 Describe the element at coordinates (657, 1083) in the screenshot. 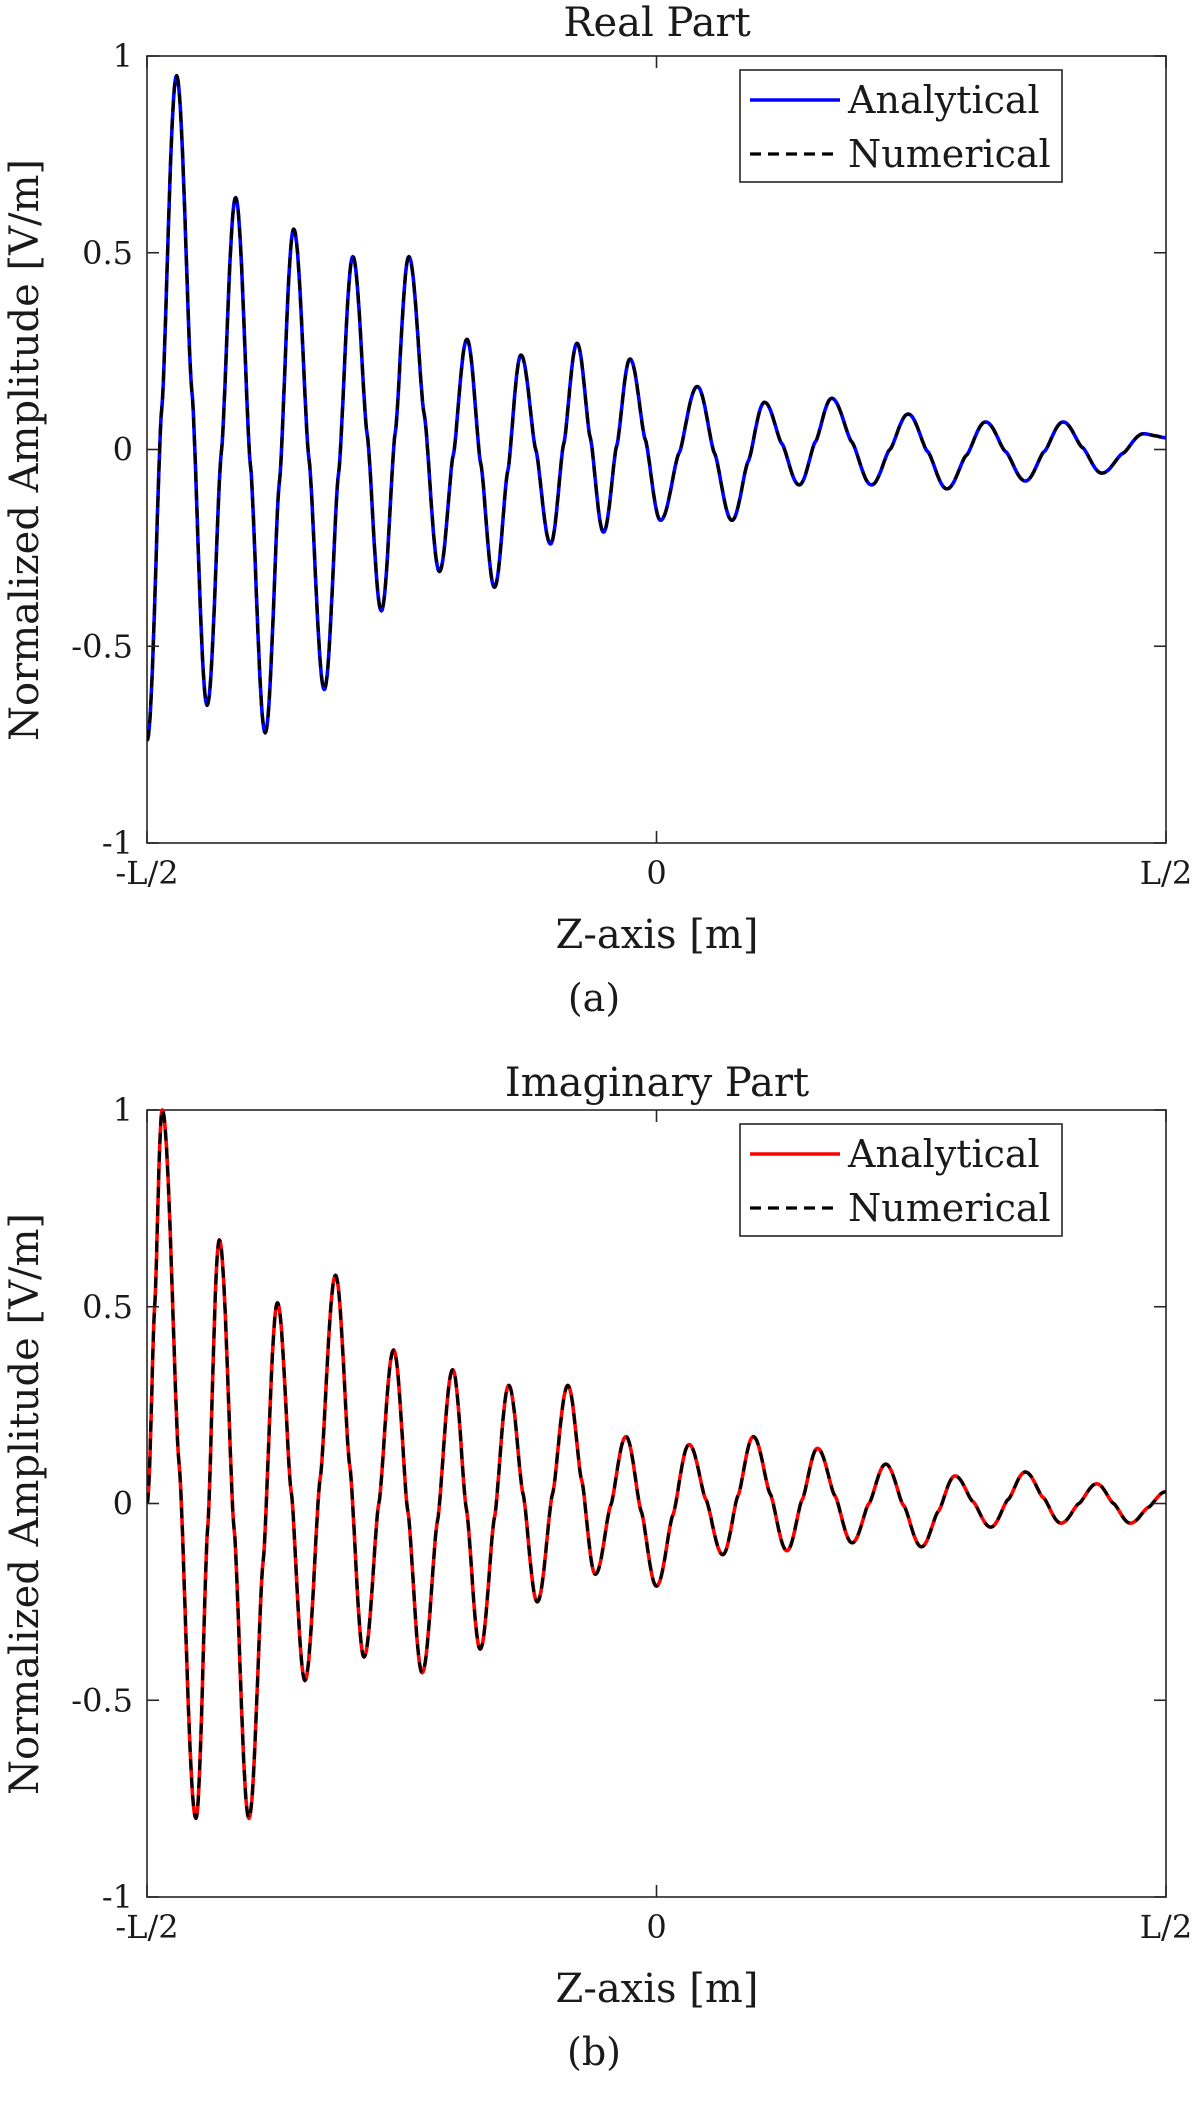

I see `chart-title: Imaginary Part` at that location.